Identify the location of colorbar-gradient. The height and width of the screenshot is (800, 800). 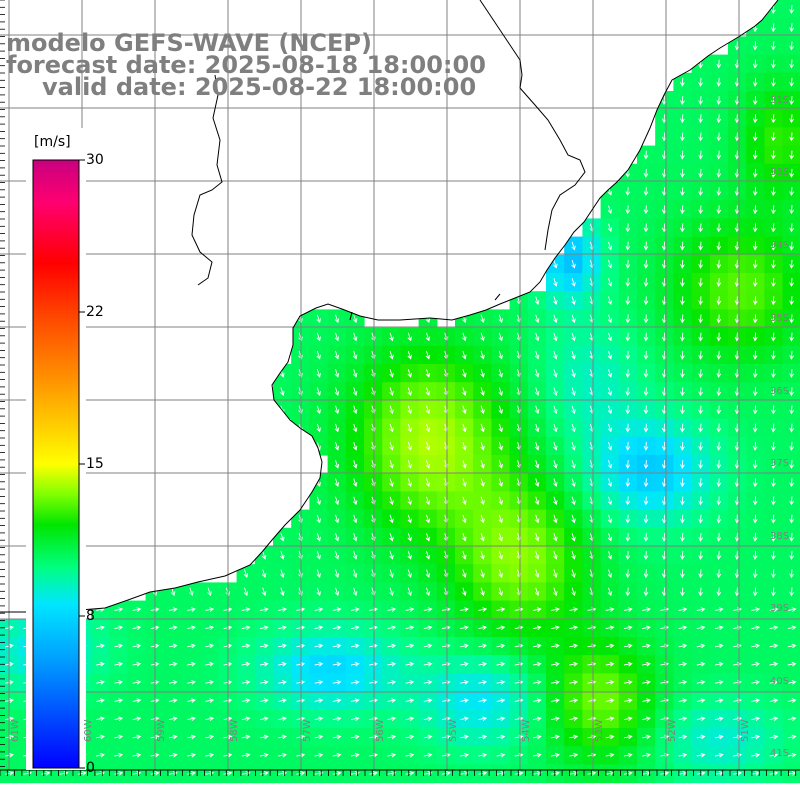
(56, 464).